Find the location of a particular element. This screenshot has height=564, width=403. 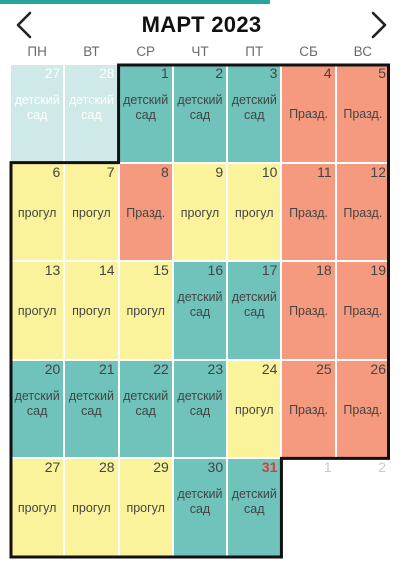

day-cell: 28 детский сад is located at coordinates (91, 113).